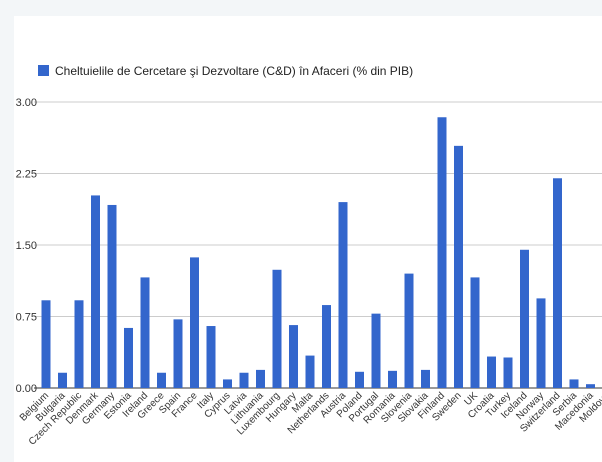 Image resolution: width=602 pixels, height=462 pixels. What do you see at coordinates (194, 322) in the screenshot?
I see `bar-france` at bounding box center [194, 322].